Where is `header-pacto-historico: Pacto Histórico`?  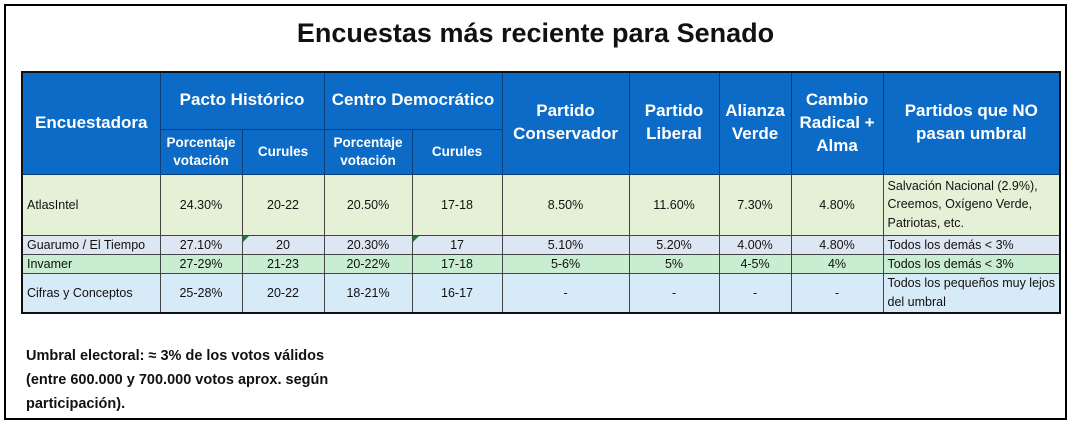 header-pacto-historico: Pacto Histórico is located at coordinates (242, 100).